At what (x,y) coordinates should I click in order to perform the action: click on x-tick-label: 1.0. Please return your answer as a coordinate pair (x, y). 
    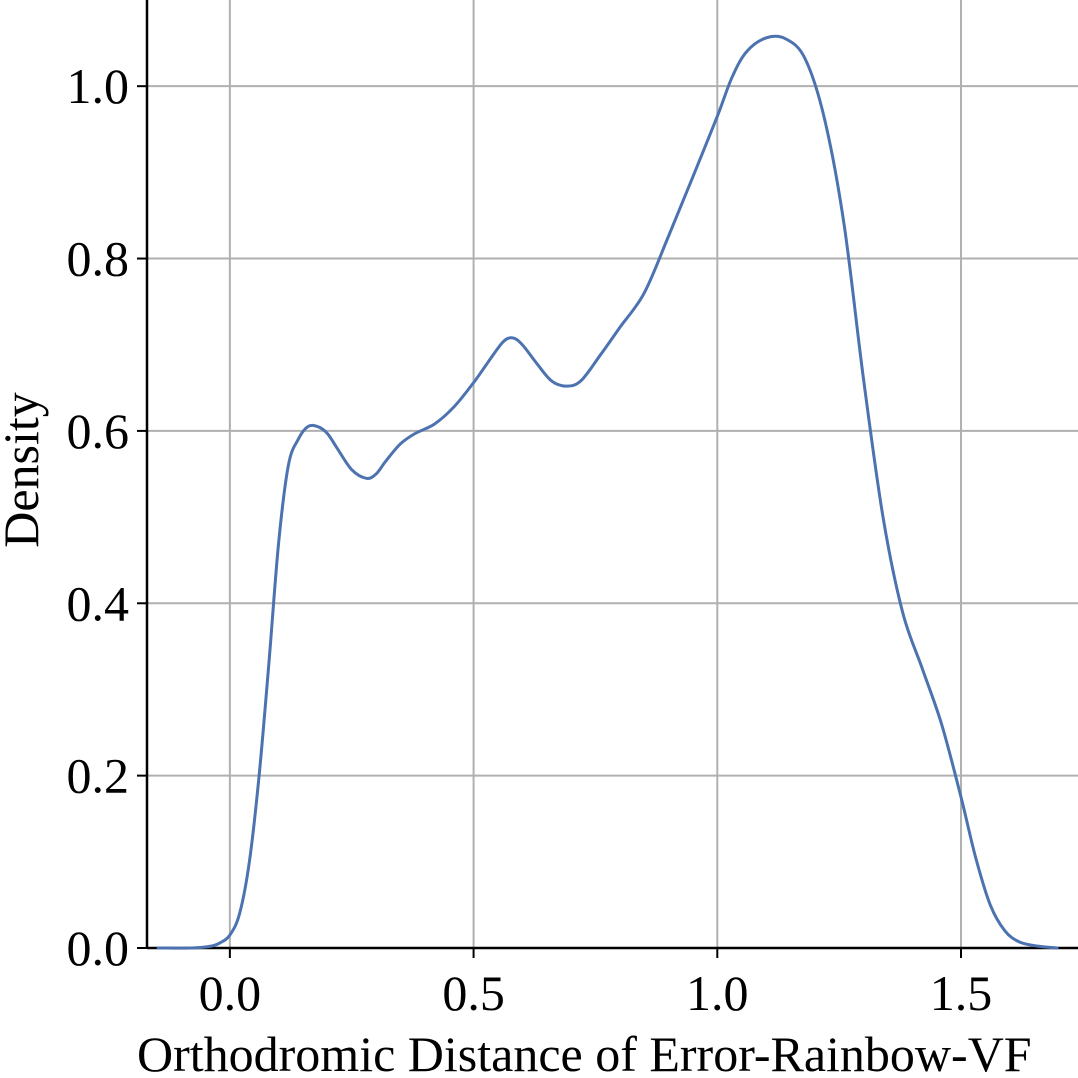
    Looking at the image, I should click on (717, 993).